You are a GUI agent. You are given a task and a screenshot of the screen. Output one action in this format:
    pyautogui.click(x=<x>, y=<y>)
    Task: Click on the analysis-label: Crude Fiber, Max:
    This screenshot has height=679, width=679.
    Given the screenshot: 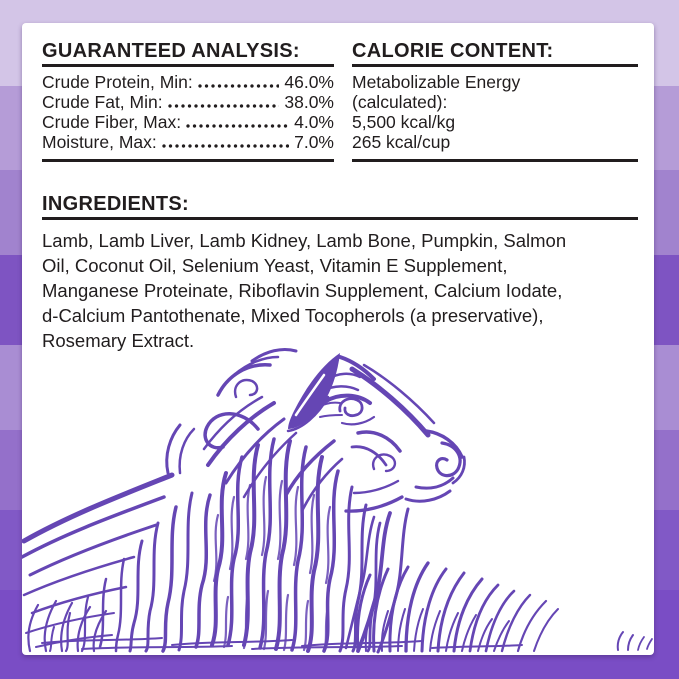 What is the action you would take?
    pyautogui.click(x=112, y=122)
    